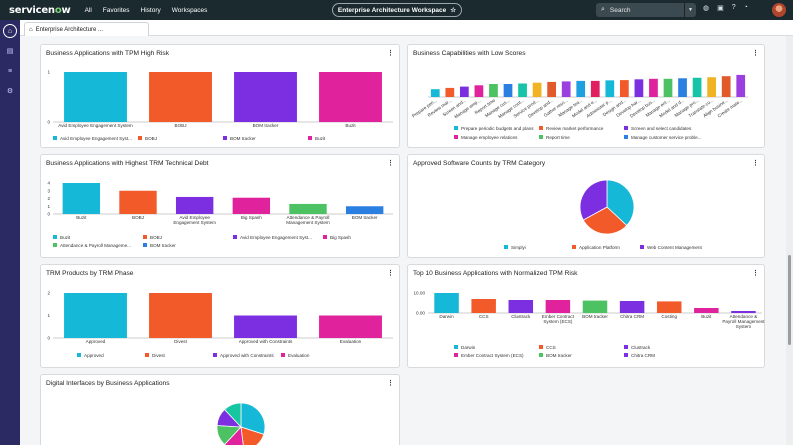  What do you see at coordinates (10, 51) in the screenshot?
I see `briefcase-icon: ▤` at bounding box center [10, 51].